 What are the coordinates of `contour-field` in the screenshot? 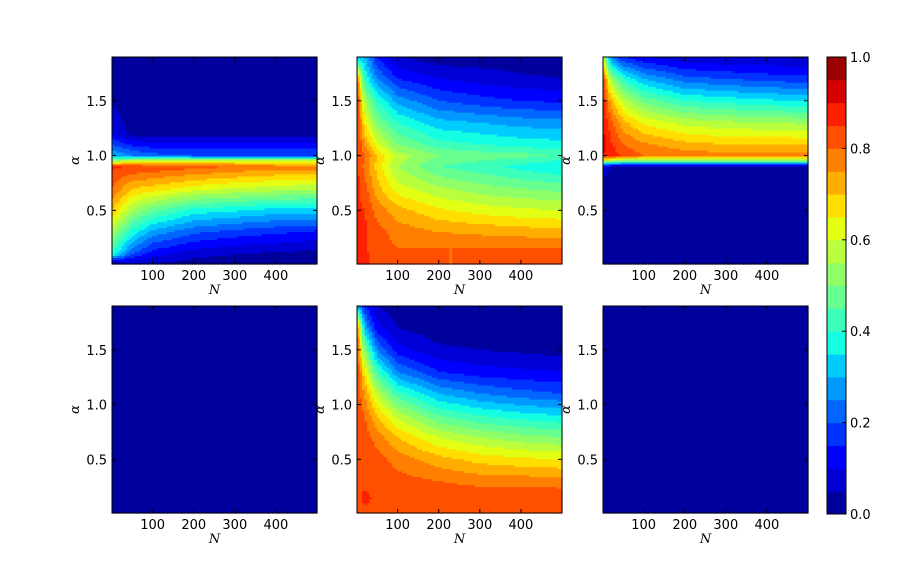 It's located at (215, 161).